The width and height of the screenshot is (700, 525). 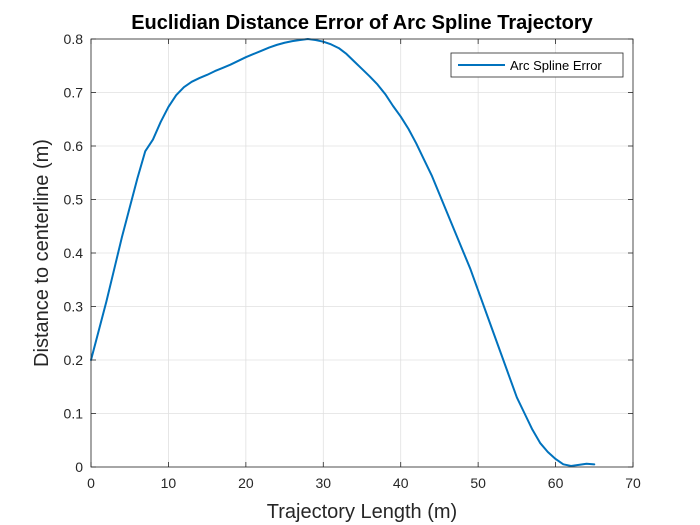 What do you see at coordinates (246, 483) in the screenshot?
I see `x-tick-label: 20` at bounding box center [246, 483].